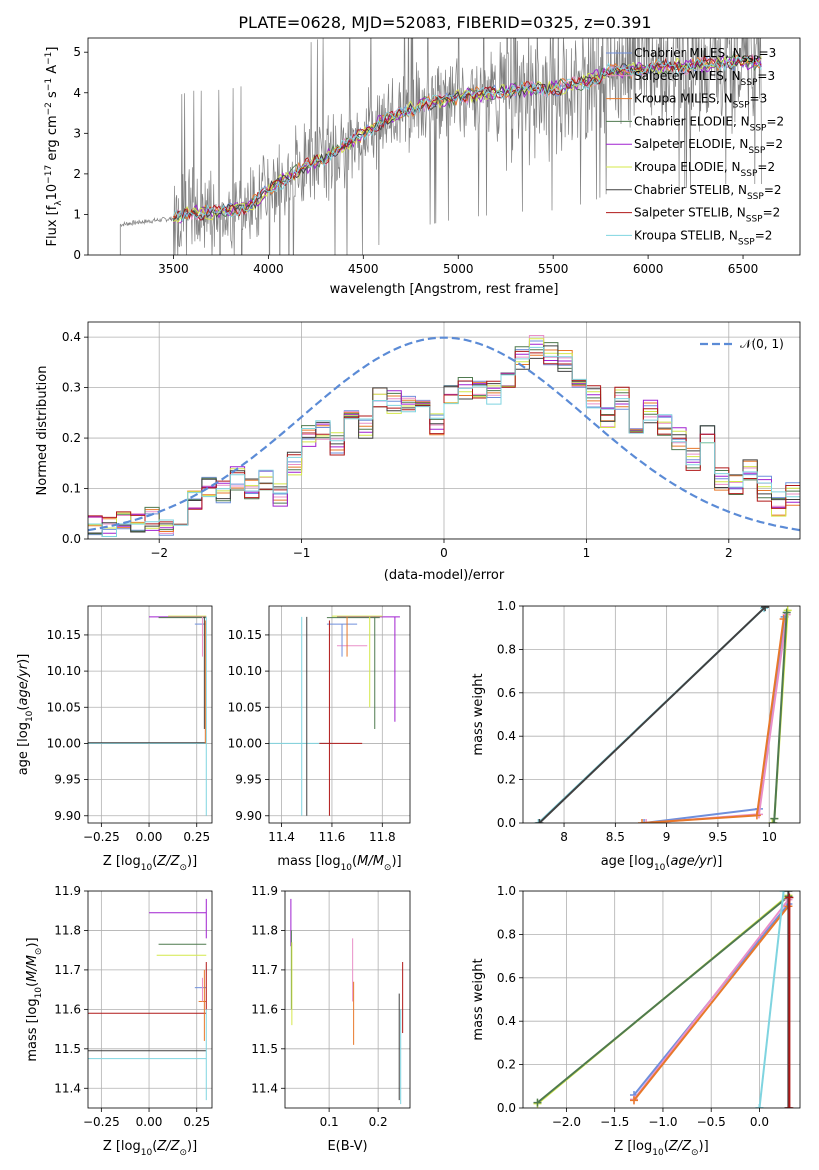 This screenshot has height=1170, width=819. What do you see at coordinates (687, 76) in the screenshot?
I see `legend-text: Salpeter MILES, N` at bounding box center [687, 76].